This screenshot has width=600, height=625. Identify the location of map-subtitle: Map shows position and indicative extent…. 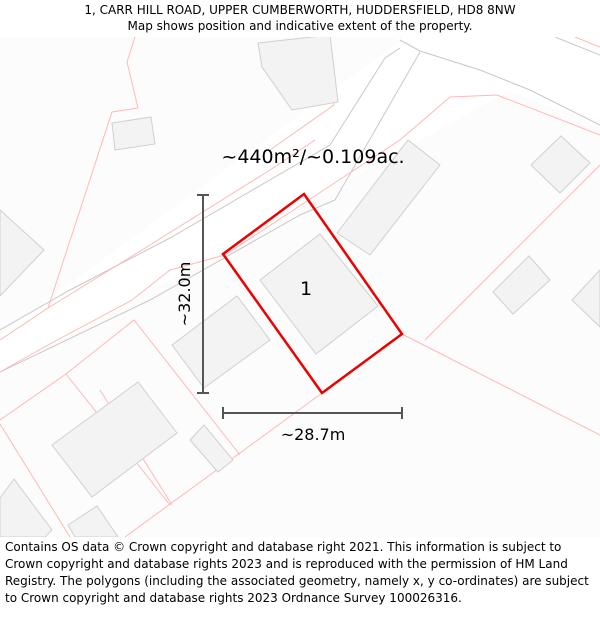
(300, 26).